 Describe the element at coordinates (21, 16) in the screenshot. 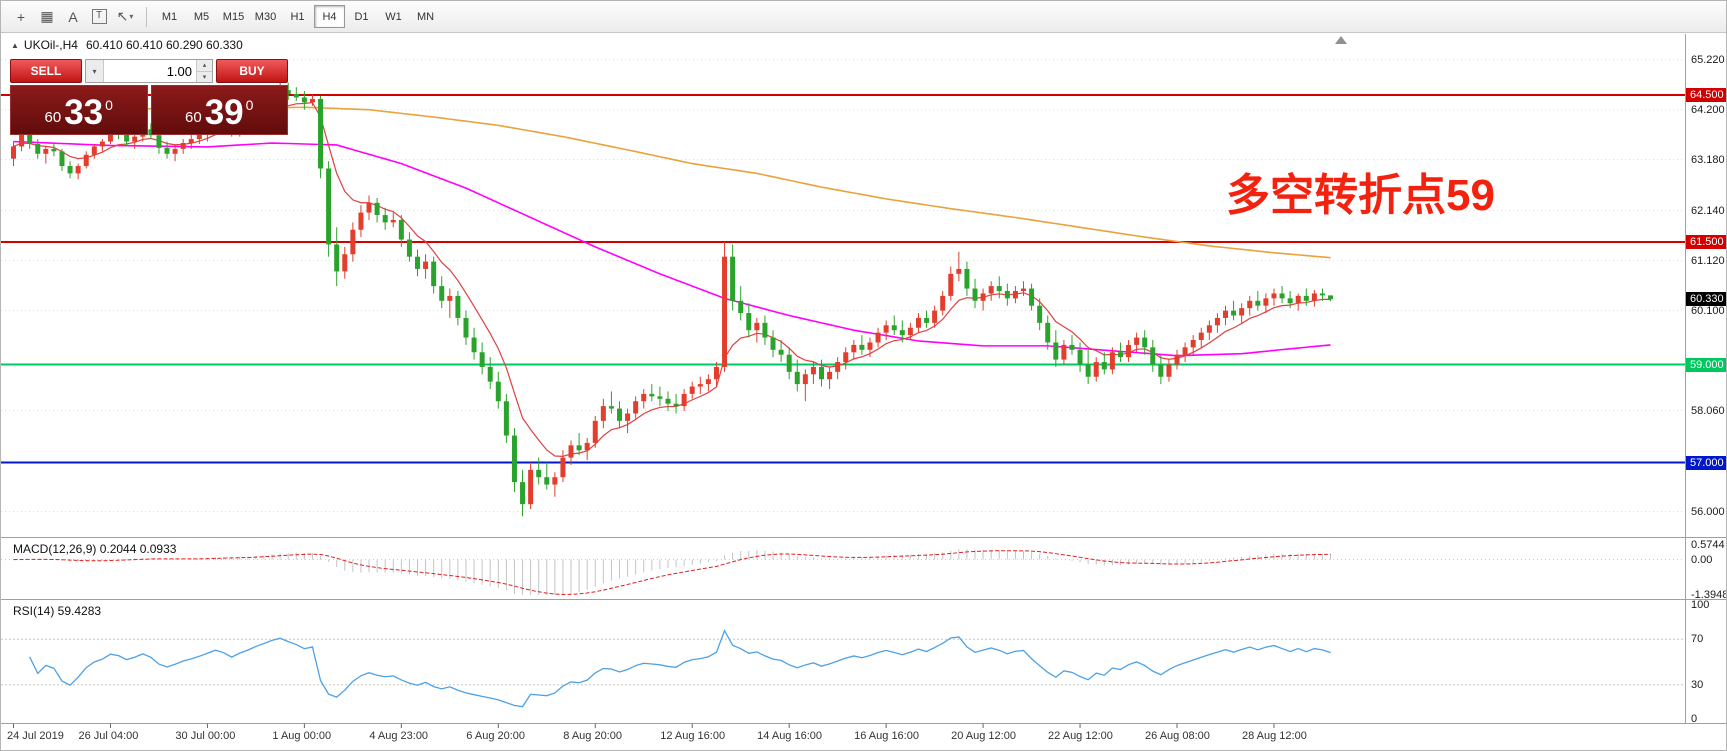

I see `crosshair-icon: +` at that location.